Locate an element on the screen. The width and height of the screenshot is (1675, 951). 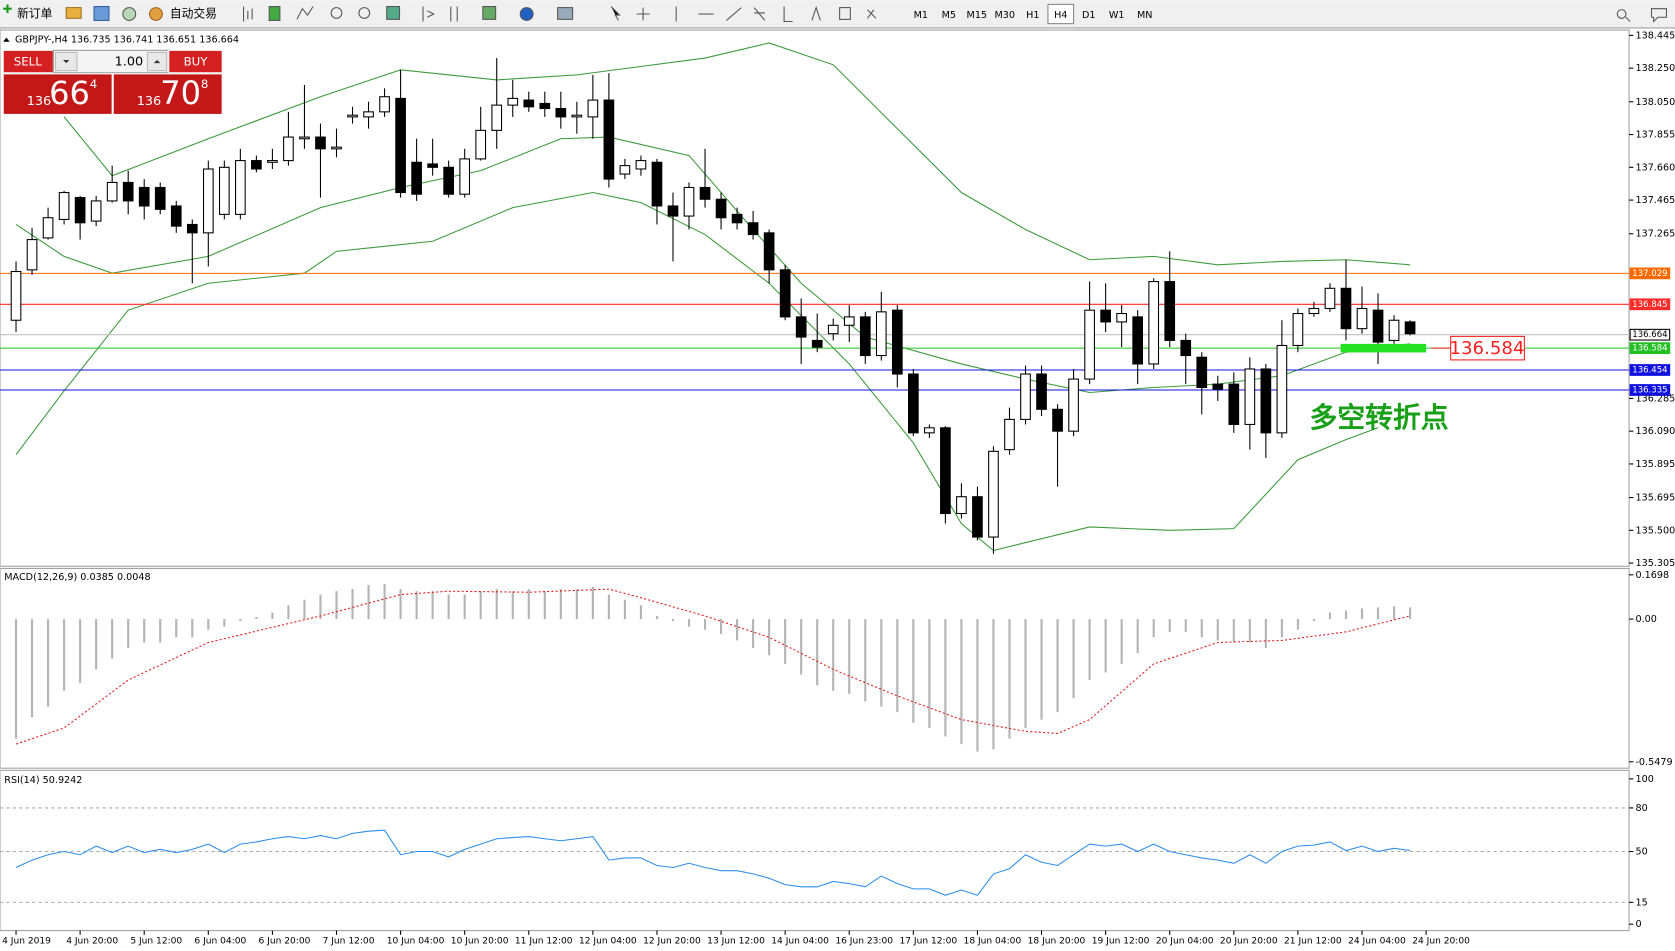
turning-point-bar is located at coordinates (1383, 348).